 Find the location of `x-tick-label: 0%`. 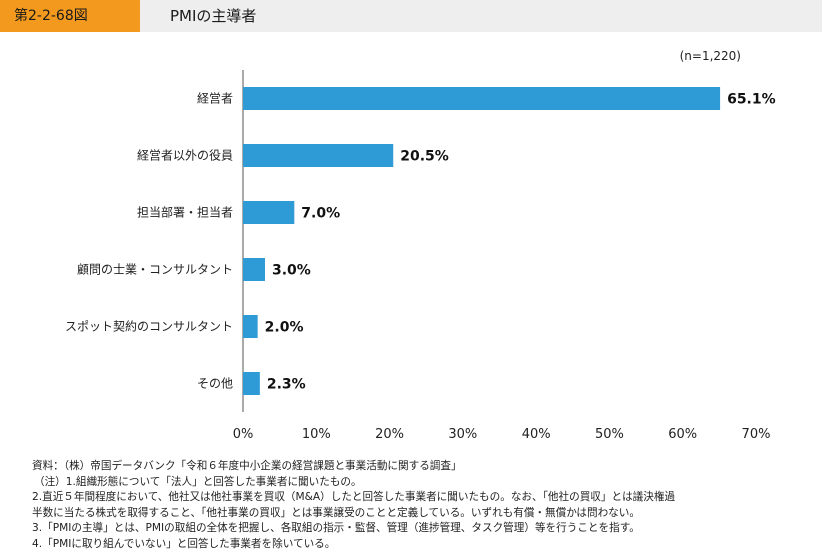

x-tick-label: 0% is located at coordinates (243, 434).